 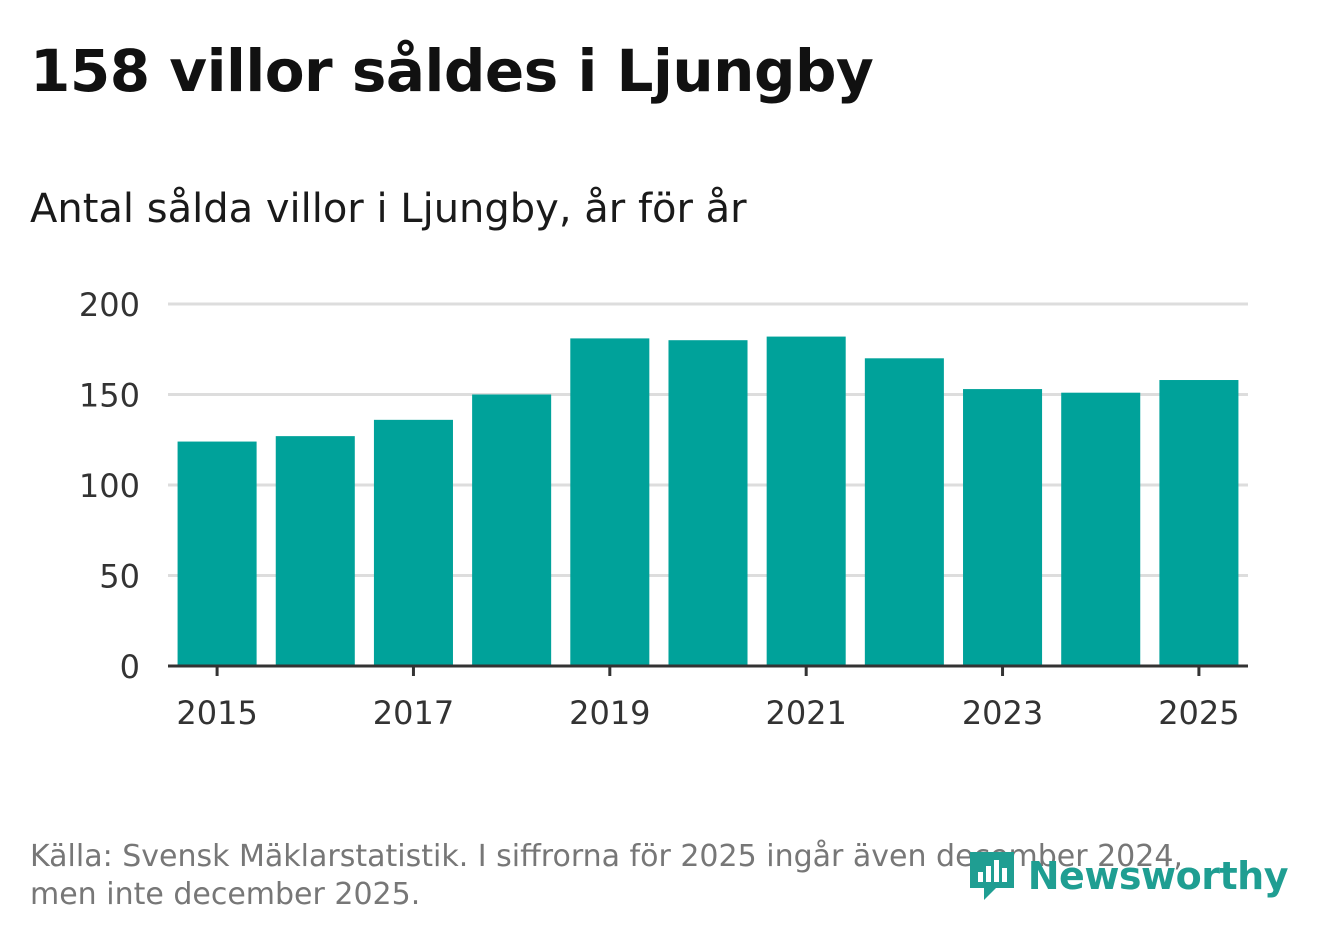 What do you see at coordinates (130, 667) in the screenshot?
I see `y-tick-label-0: 0` at bounding box center [130, 667].